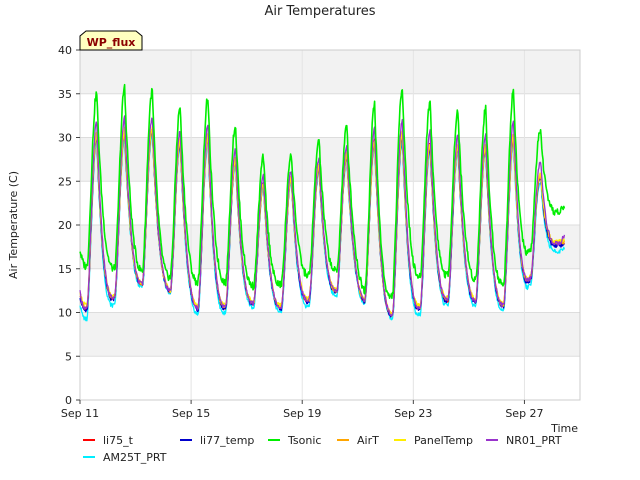 The height and width of the screenshot is (480, 640). What do you see at coordinates (65, 225) in the screenshot?
I see `y-tick-label: 20` at bounding box center [65, 225].